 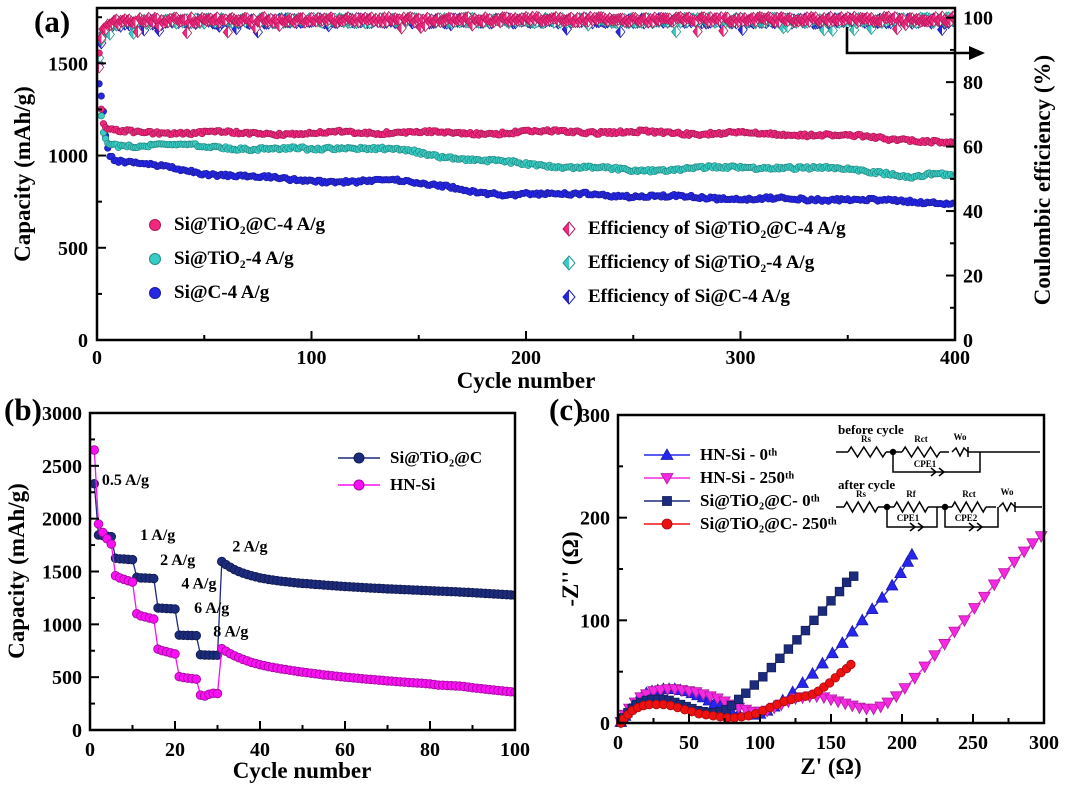 What do you see at coordinates (570, 568) in the screenshot?
I see `panel-c-y-axis-label: -Z'' (Ω)` at bounding box center [570, 568].